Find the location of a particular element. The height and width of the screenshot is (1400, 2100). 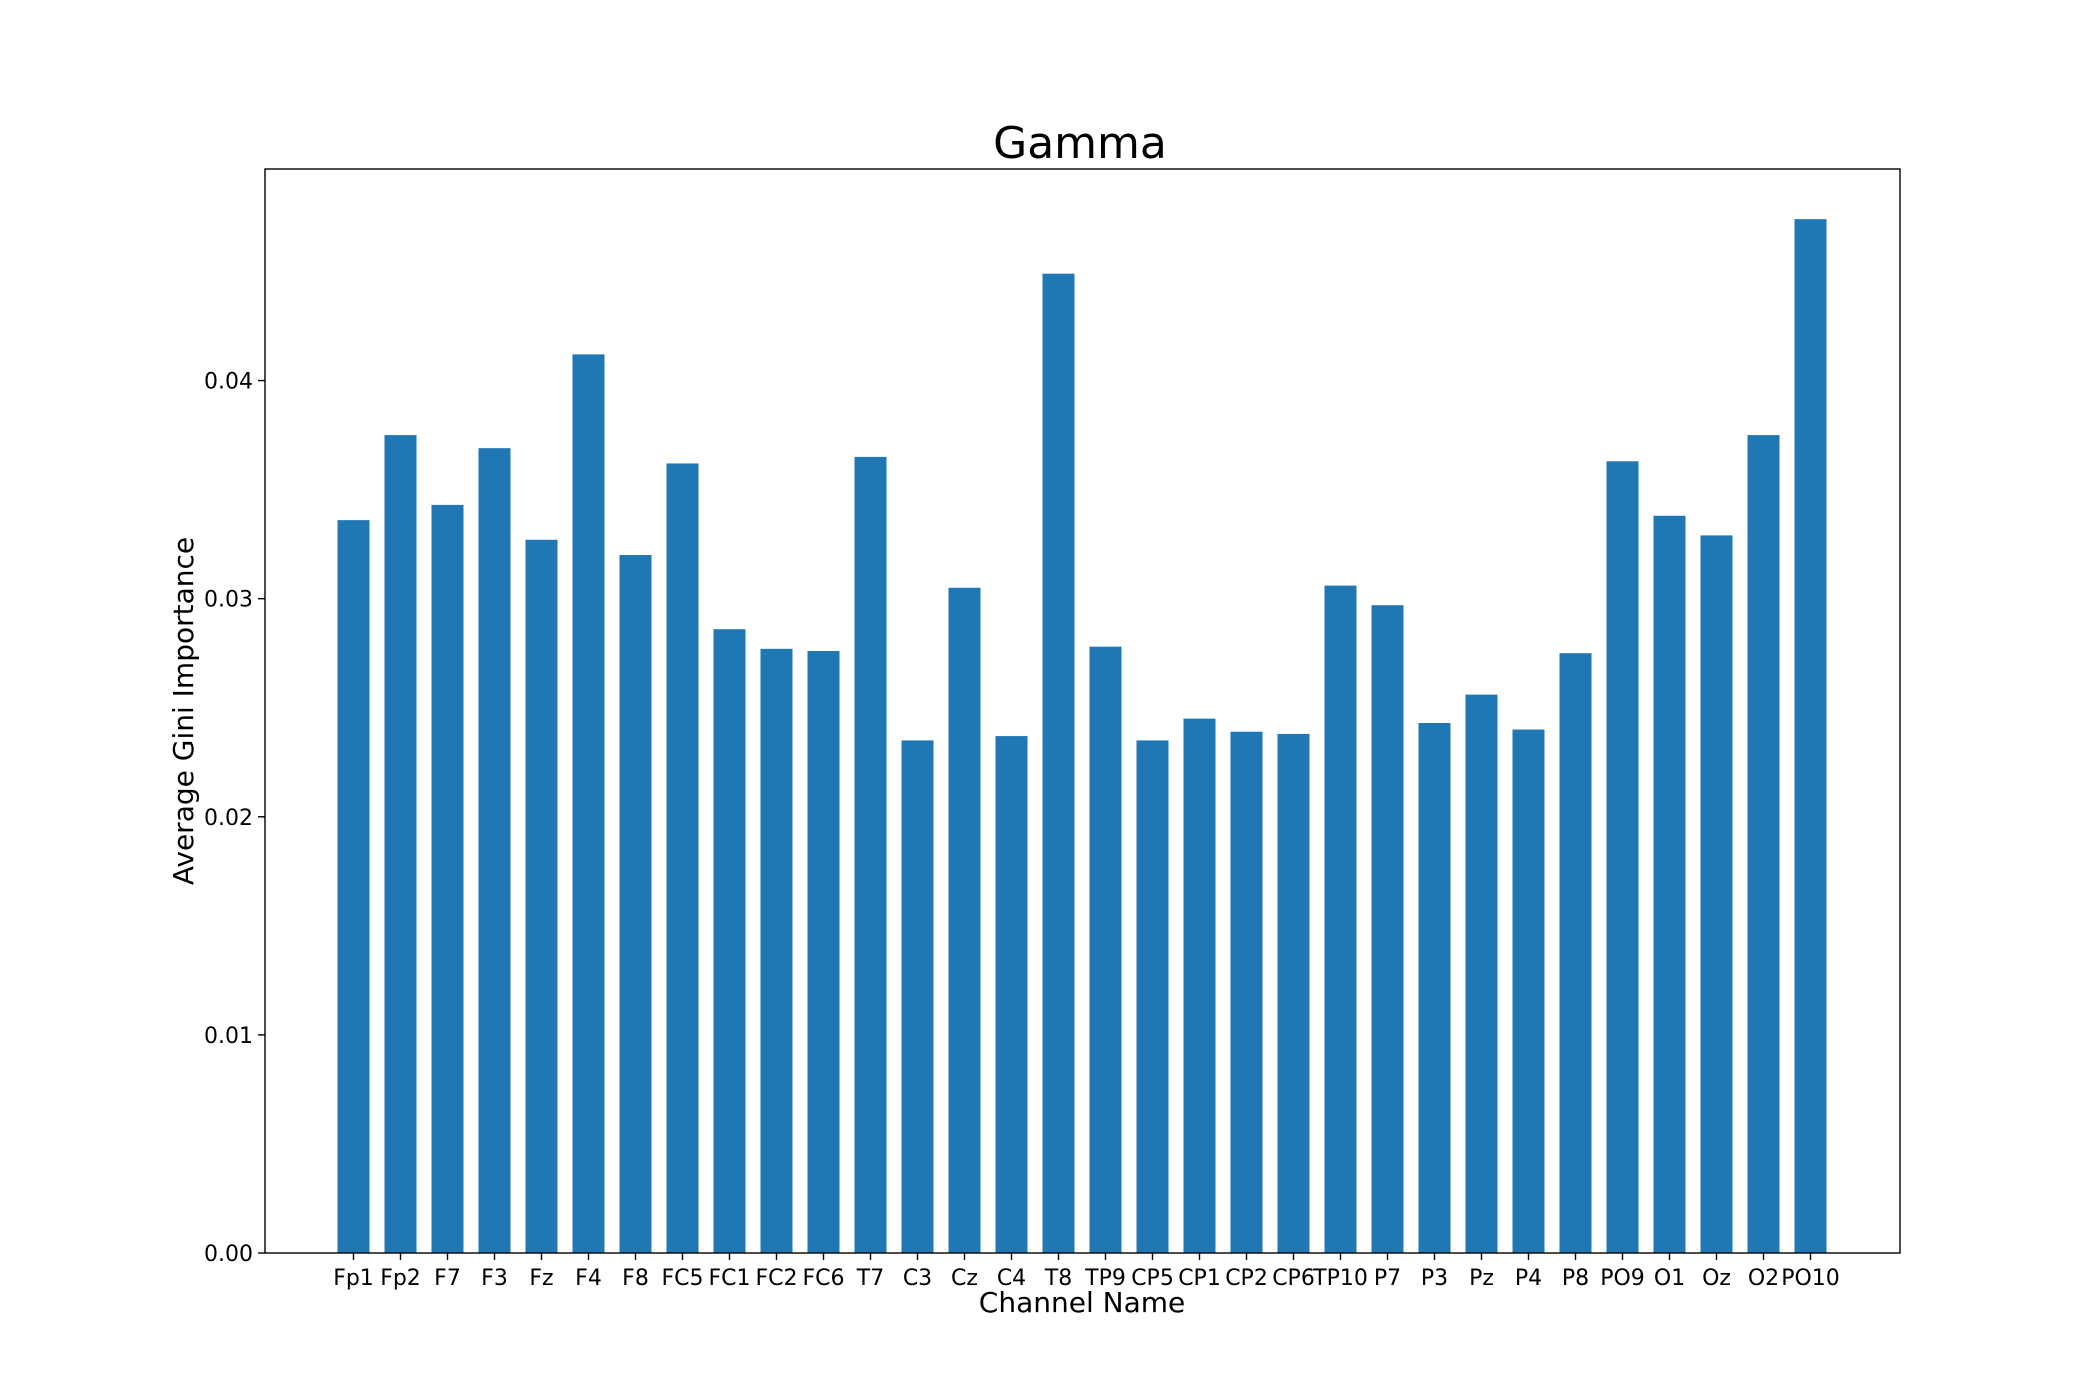

x-axis-label: Channel Name is located at coordinates (1082, 1302).